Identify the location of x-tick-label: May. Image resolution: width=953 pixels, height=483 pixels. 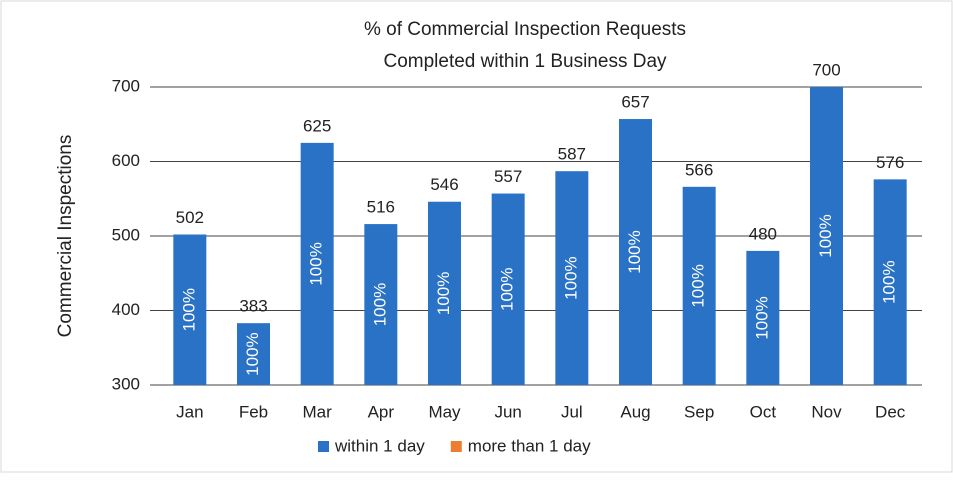
(444, 411).